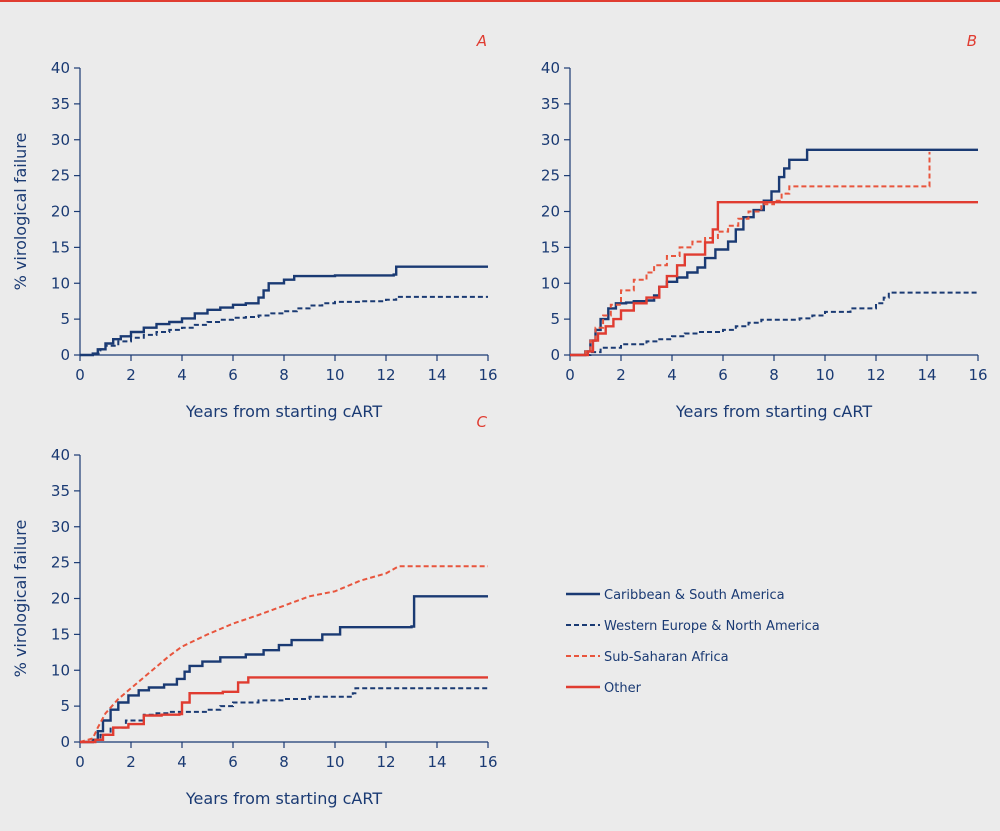 The width and height of the screenshot is (1000, 831). I want to click on panel-letter: B, so click(972, 41).